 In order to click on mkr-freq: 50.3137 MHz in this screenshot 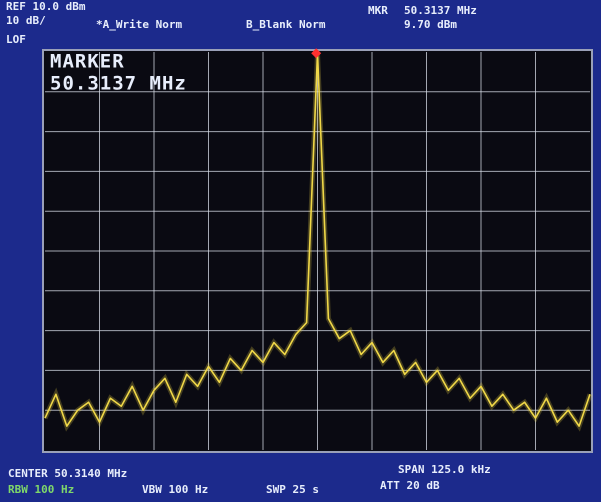, I will do `click(440, 10)`.